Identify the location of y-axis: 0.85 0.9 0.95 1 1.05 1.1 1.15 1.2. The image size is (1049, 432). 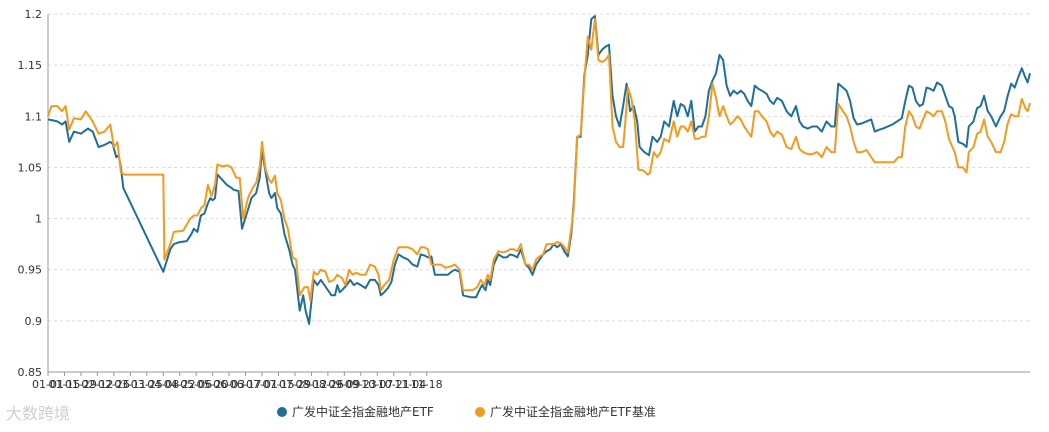
(33, 193).